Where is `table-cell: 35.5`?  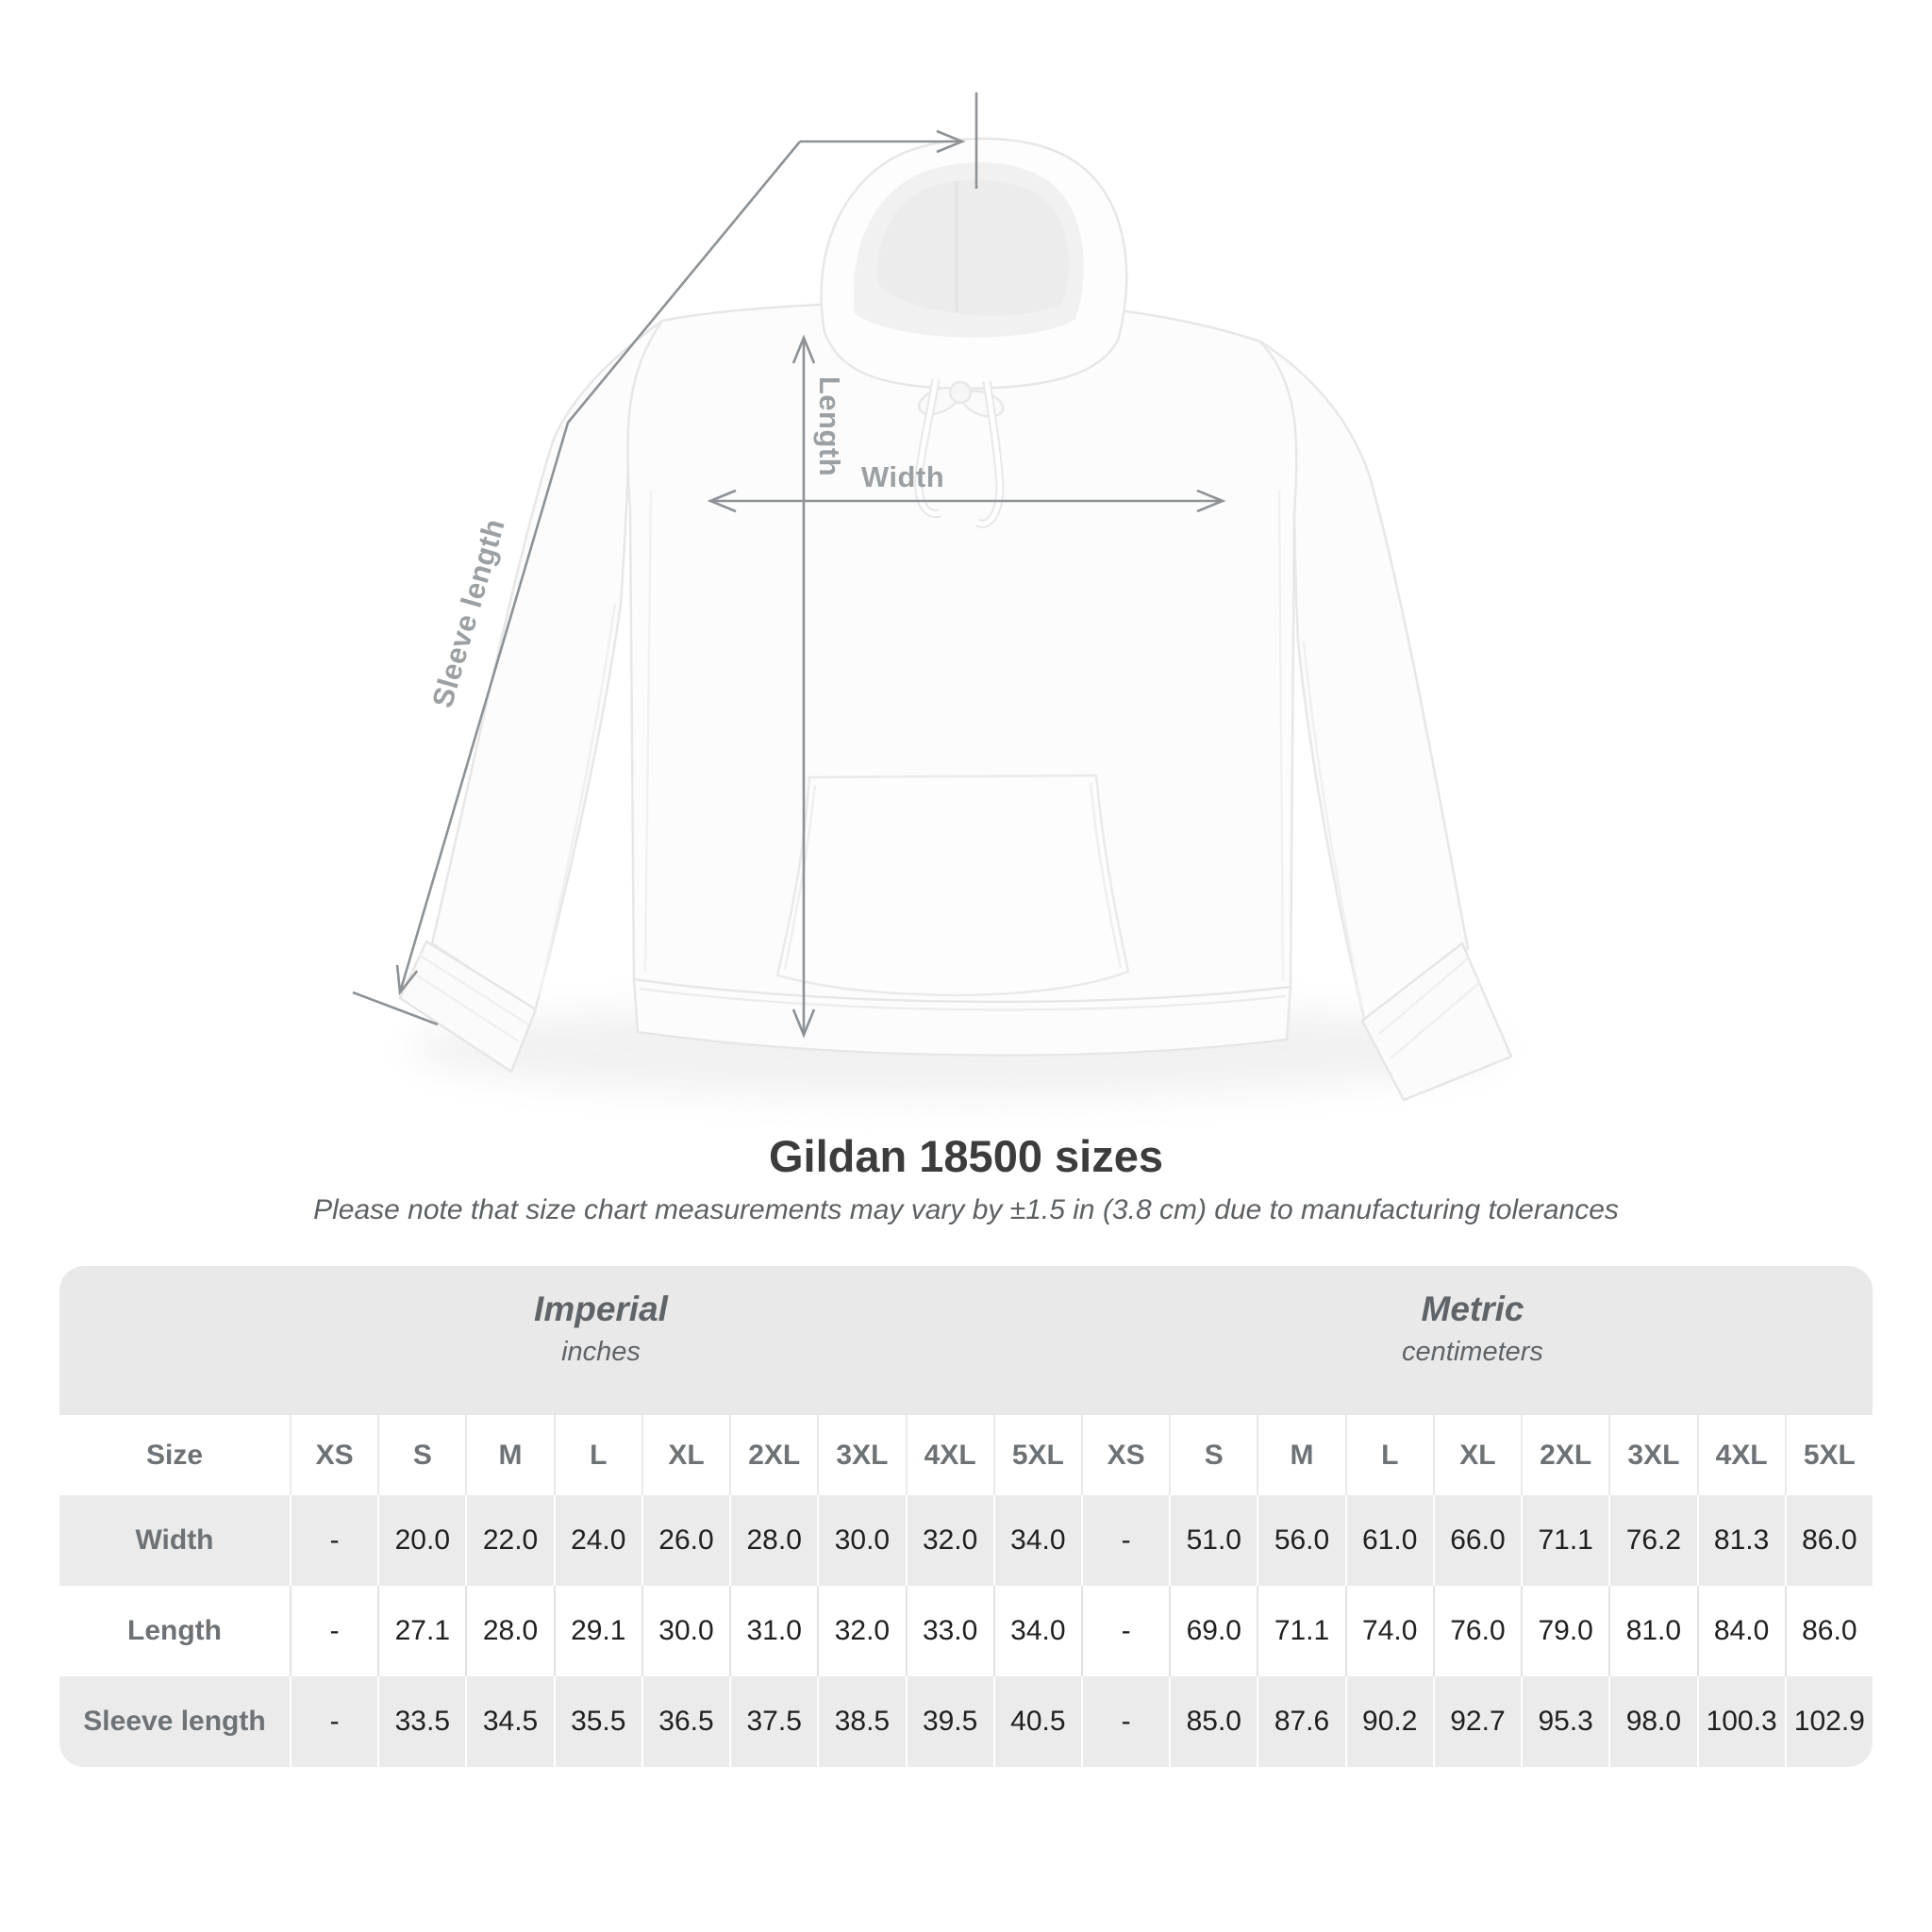
table-cell: 35.5 is located at coordinates (597, 1721).